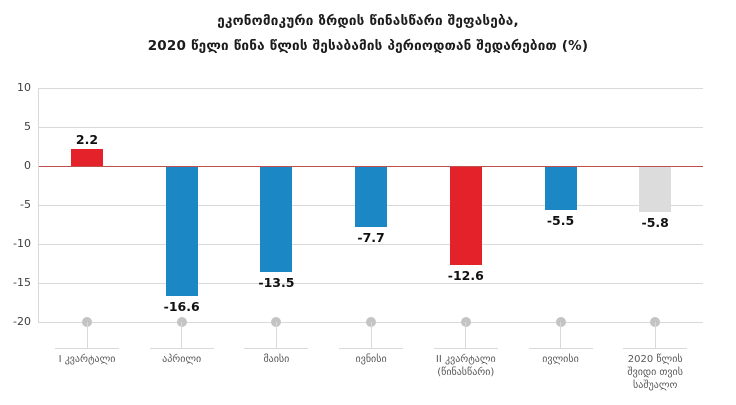 The height and width of the screenshot is (405, 736). What do you see at coordinates (655, 223) in the screenshot?
I see `bar-value-label: -5.8` at bounding box center [655, 223].